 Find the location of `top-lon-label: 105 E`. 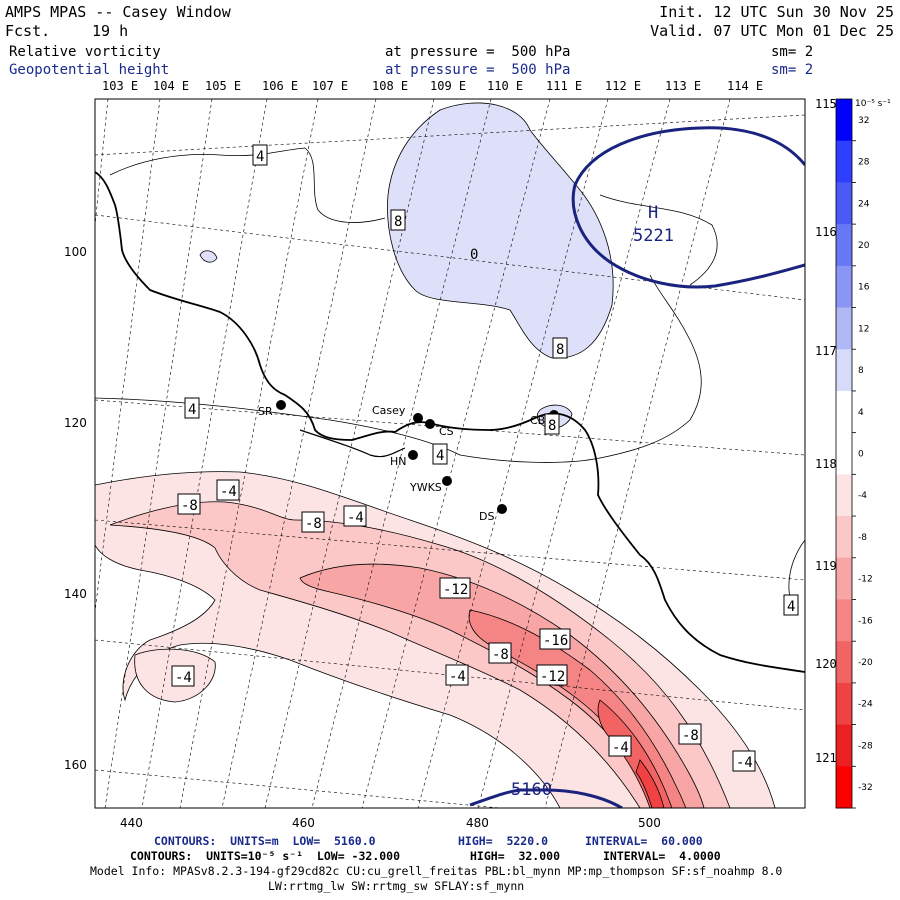

top-lon-label: 105 E is located at coordinates (223, 86).